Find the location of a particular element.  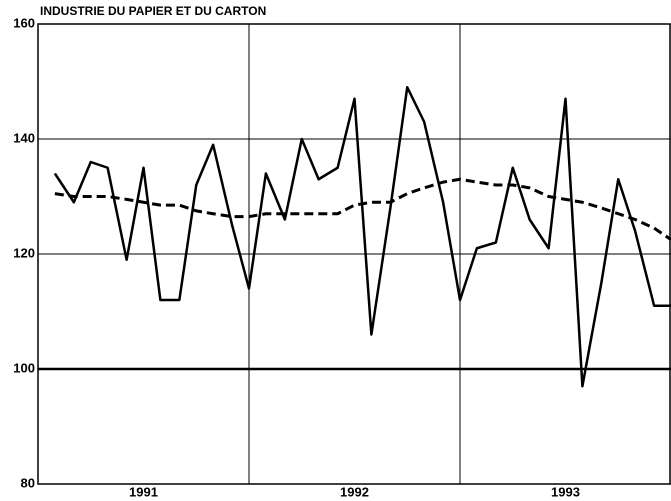

y-tick-label: 120 is located at coordinates (24, 252).